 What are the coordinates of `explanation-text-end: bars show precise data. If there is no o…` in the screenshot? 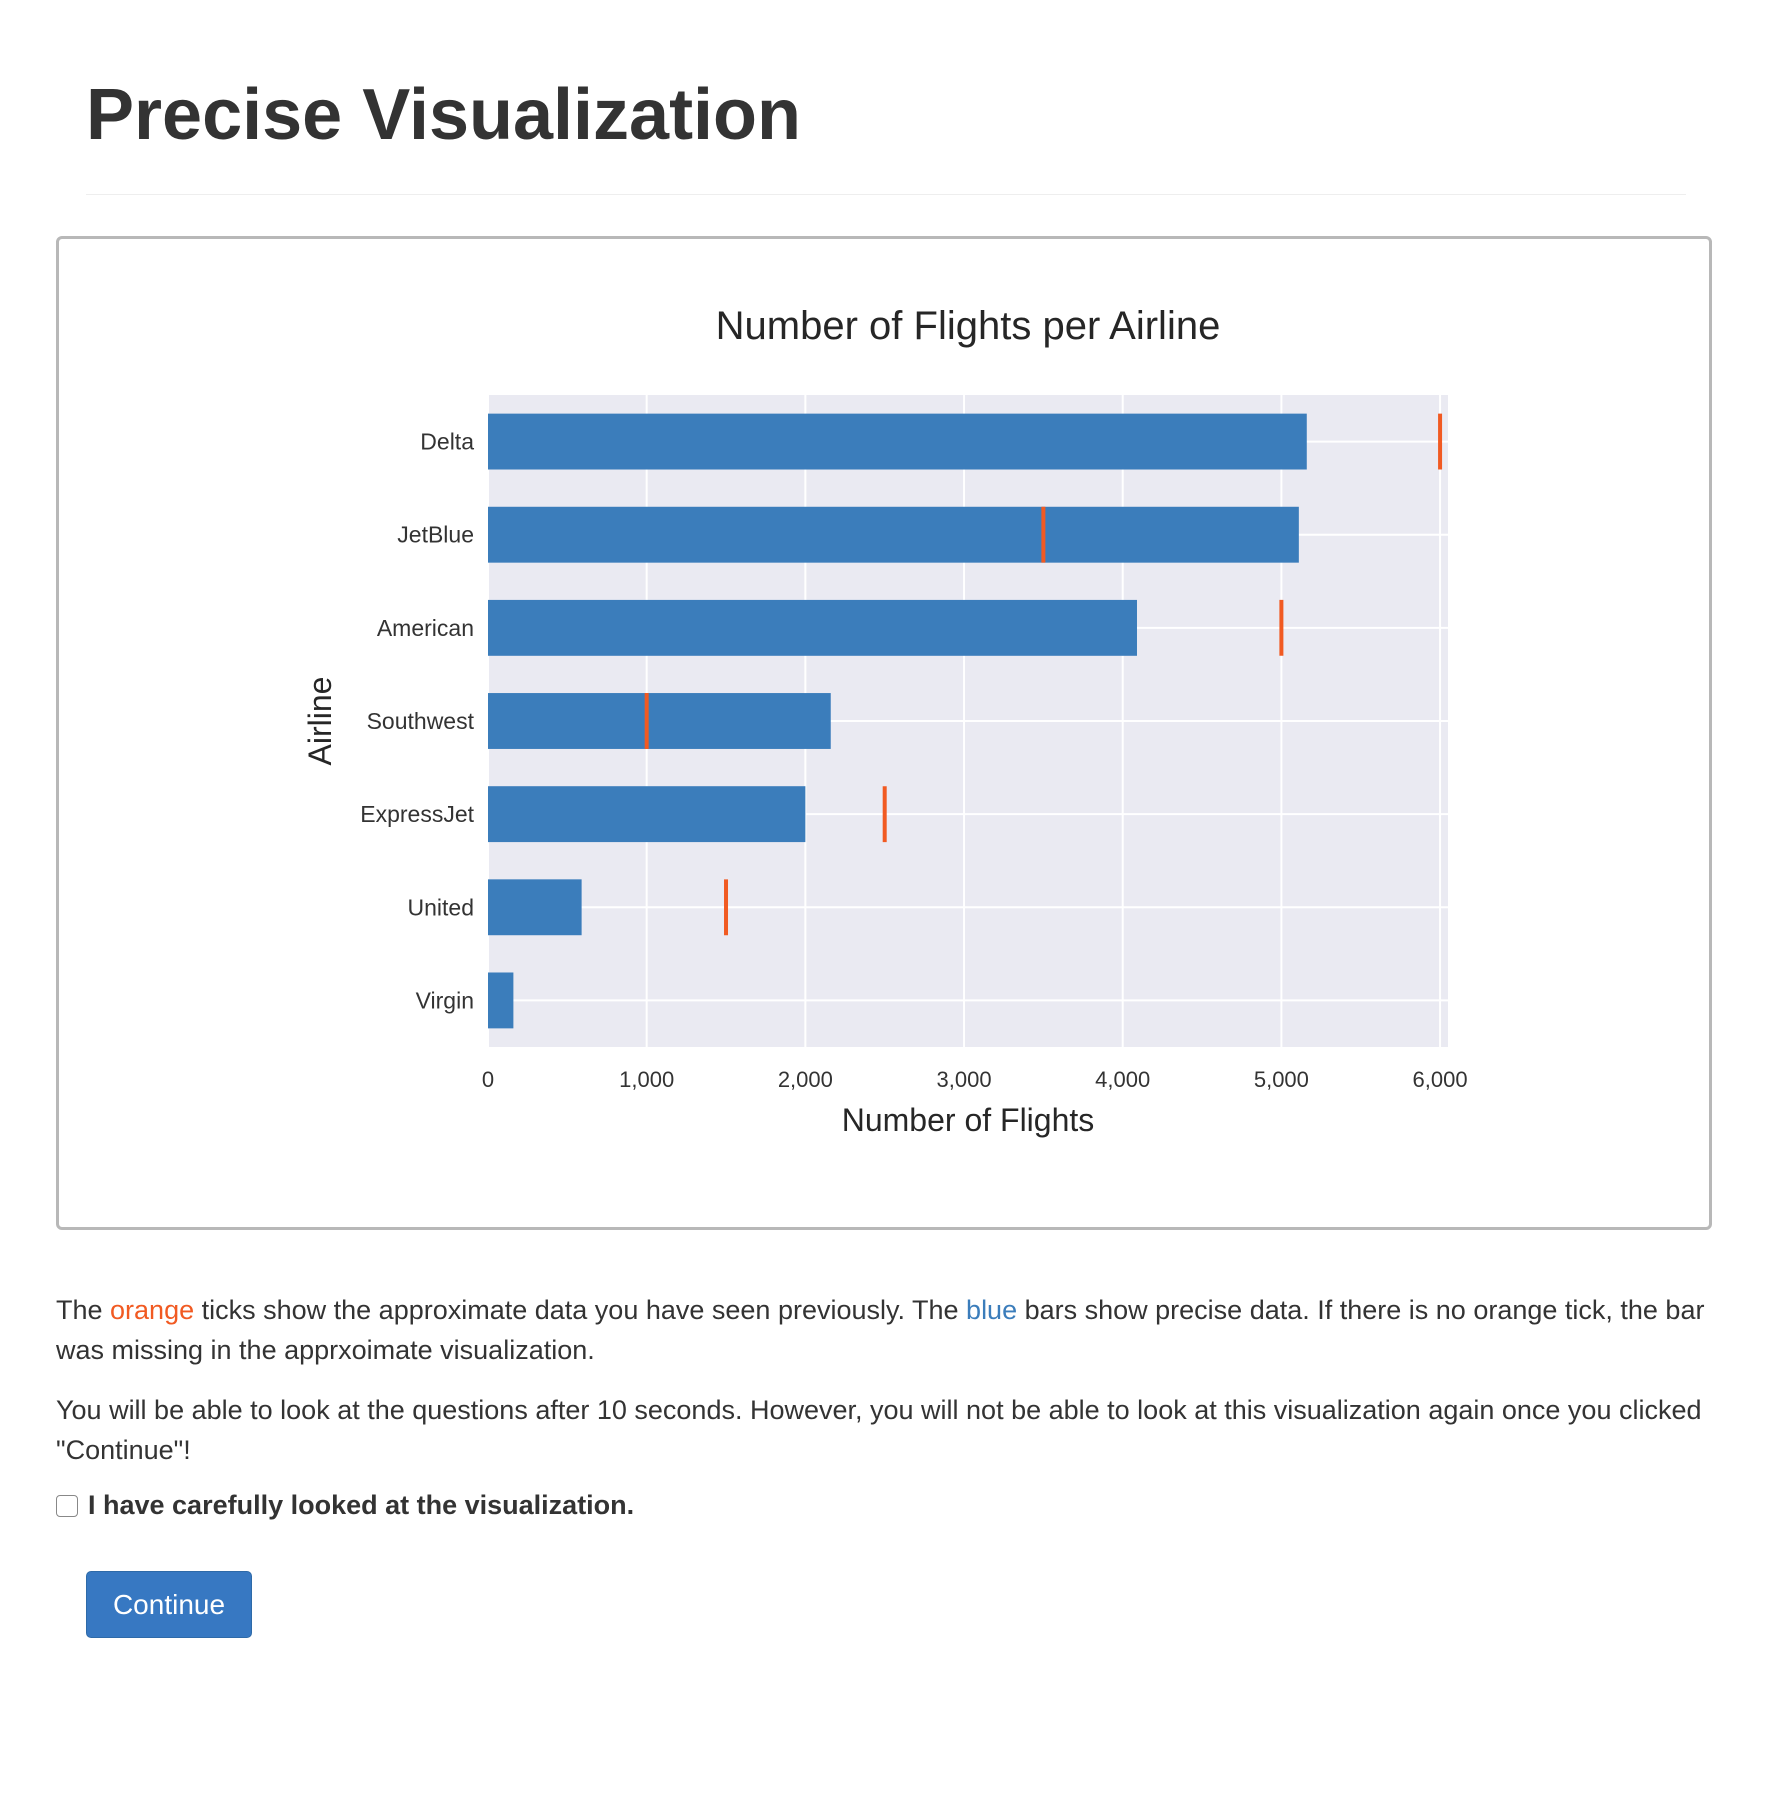 It's located at (880, 1330).